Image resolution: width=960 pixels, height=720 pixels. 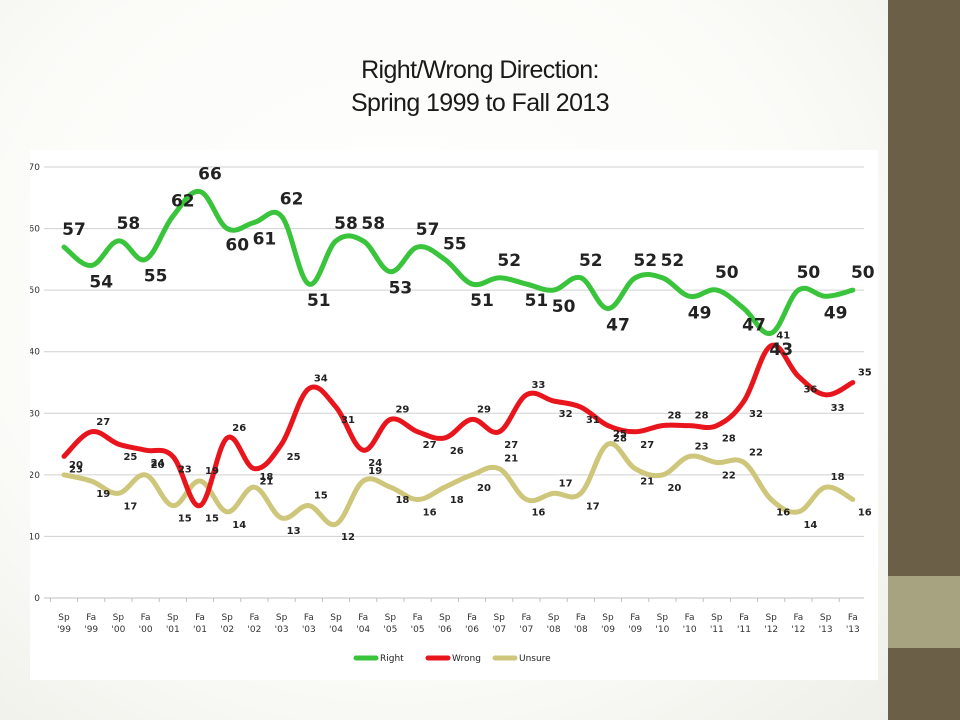 What do you see at coordinates (375, 471) in the screenshot?
I see `data-label-unsure: 19` at bounding box center [375, 471].